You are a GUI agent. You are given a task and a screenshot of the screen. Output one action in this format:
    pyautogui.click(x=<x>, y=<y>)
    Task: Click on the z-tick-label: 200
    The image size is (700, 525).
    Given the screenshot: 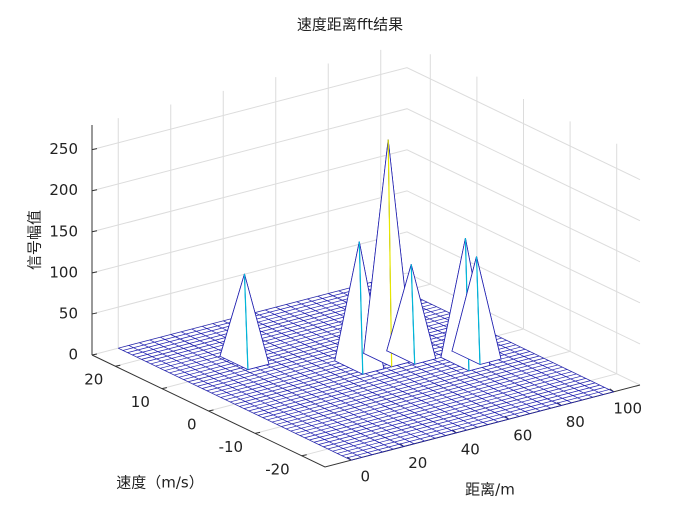 What is the action you would take?
    pyautogui.click(x=63, y=190)
    